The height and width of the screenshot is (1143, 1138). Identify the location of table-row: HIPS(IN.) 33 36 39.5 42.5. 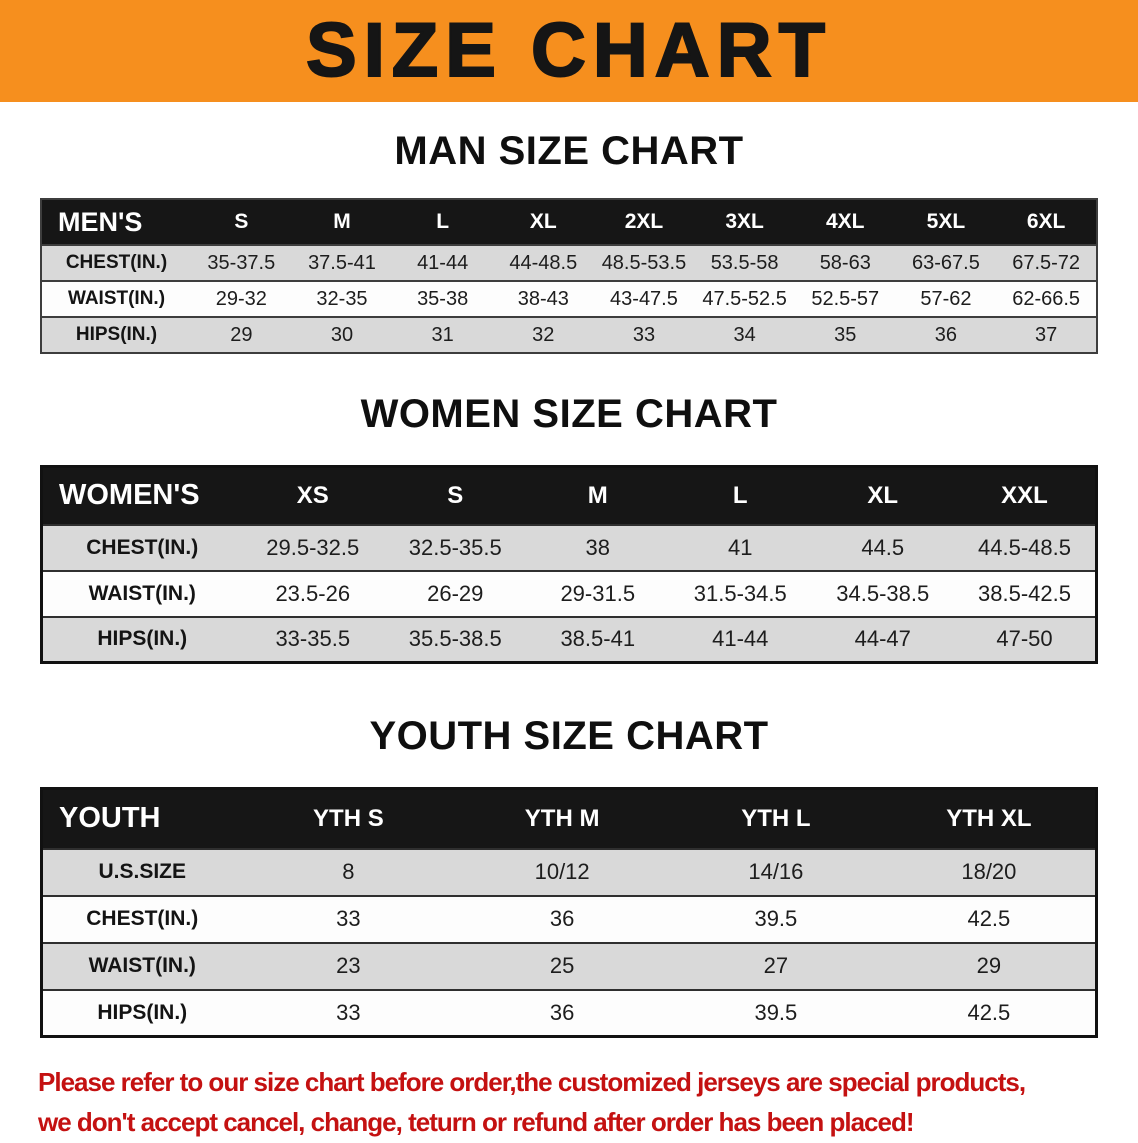
(569, 1013).